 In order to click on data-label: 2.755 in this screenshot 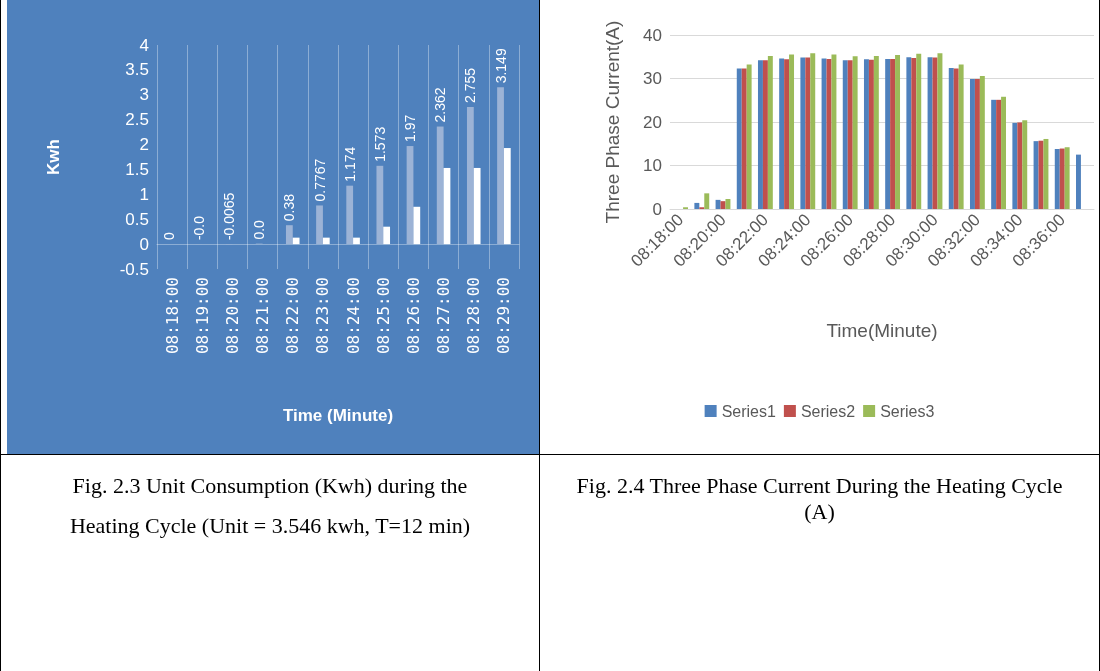, I will do `click(470, 85)`.